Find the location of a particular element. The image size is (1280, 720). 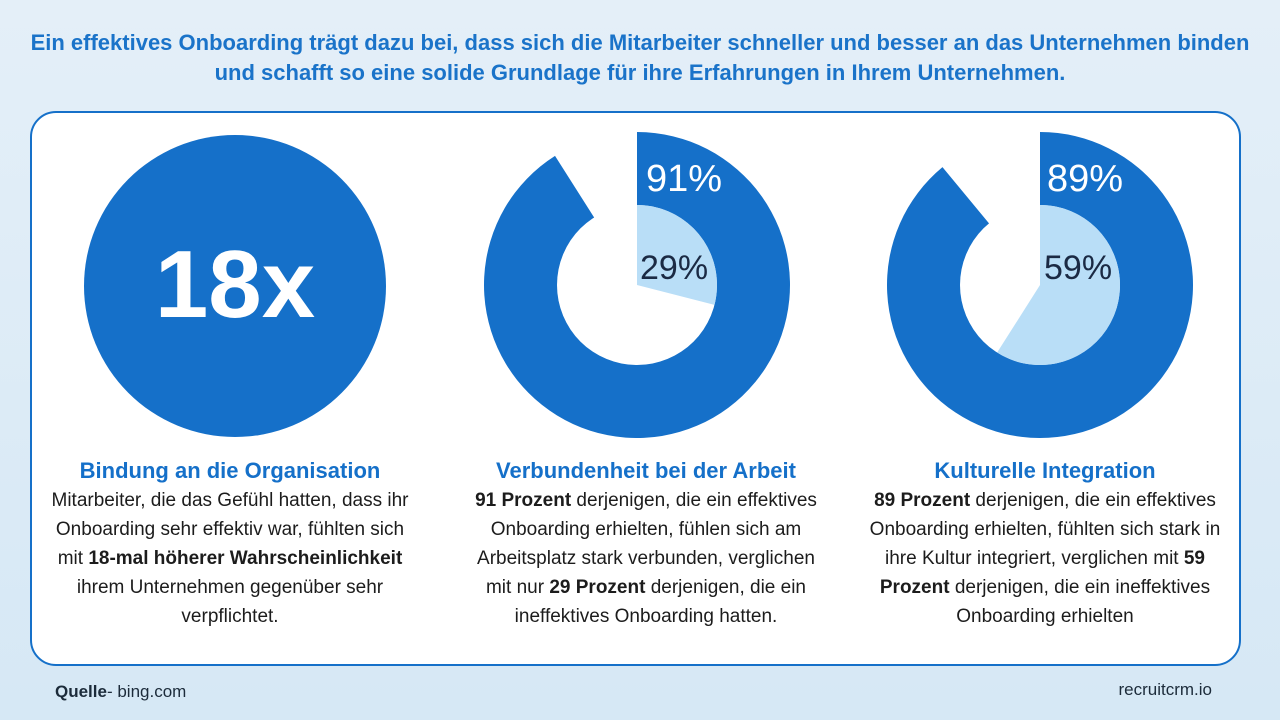

stat-value: 18x is located at coordinates (235, 284).